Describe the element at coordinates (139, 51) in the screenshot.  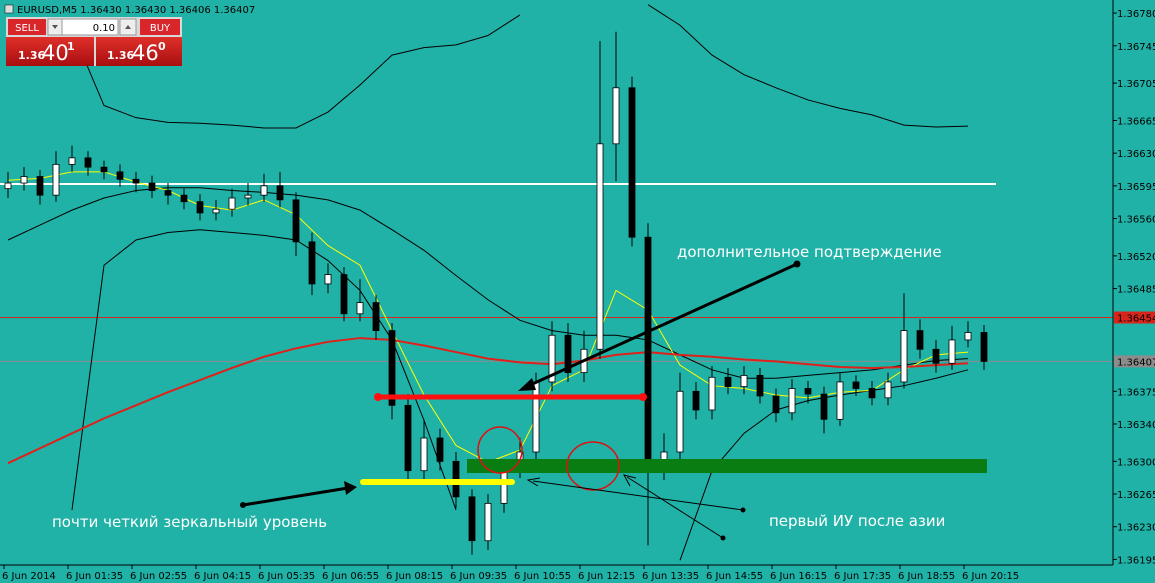
I see `ask-box` at that location.